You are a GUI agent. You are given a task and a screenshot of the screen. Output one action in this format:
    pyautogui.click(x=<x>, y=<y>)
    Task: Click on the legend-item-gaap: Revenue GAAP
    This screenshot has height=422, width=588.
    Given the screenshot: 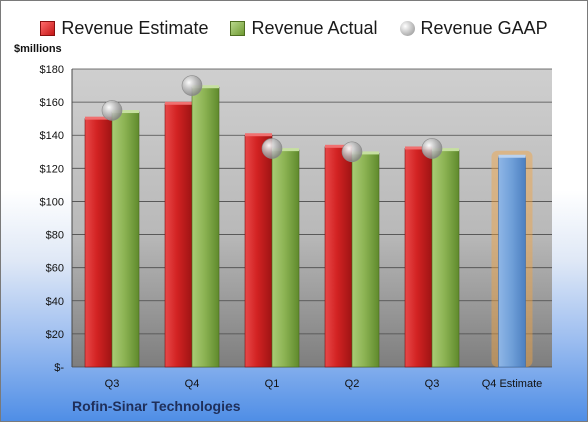 What is the action you would take?
    pyautogui.click(x=473, y=28)
    